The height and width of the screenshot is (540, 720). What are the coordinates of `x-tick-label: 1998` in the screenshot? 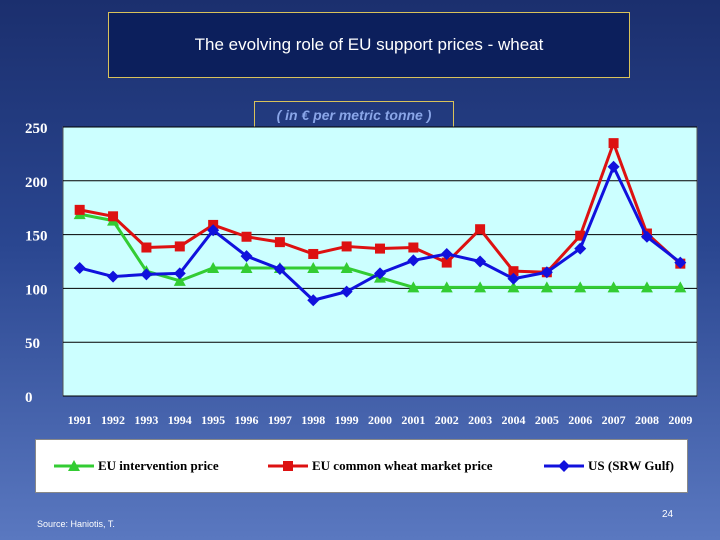 It's located at (313, 420).